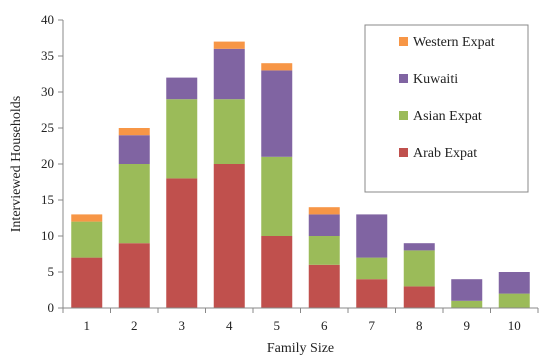 This screenshot has width=547, height=356. I want to click on x-tick-label: 2, so click(134, 325).